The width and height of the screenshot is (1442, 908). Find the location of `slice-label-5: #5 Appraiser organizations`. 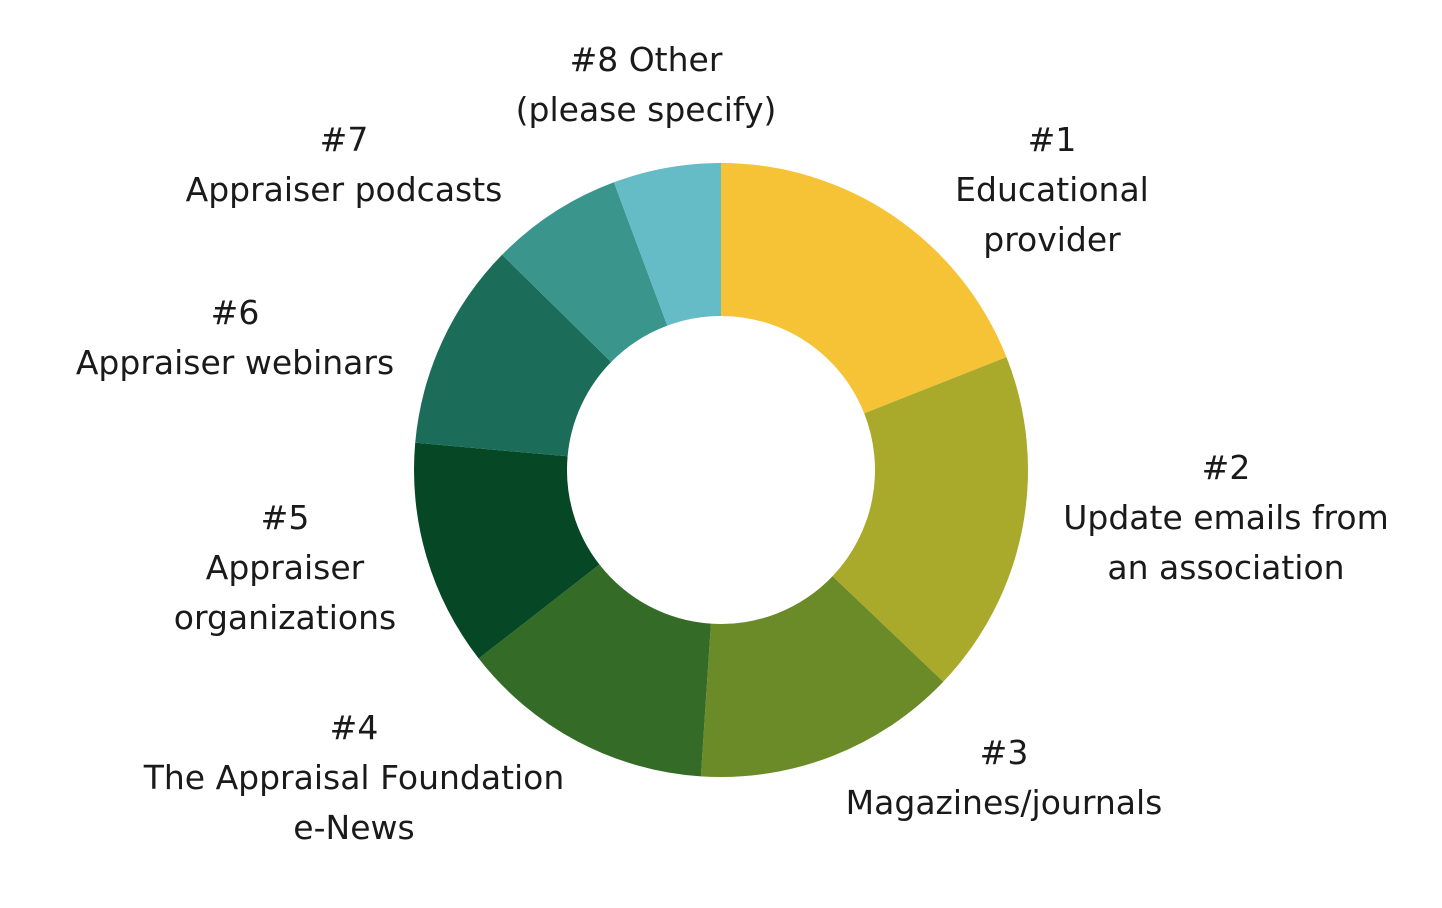

slice-label-5: #5 Appraiser organizations is located at coordinates (285, 568).